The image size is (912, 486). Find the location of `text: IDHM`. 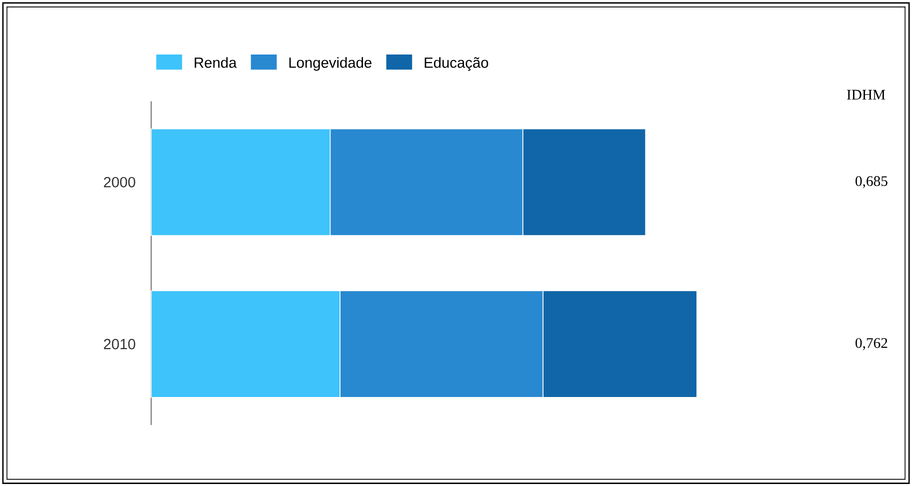

text: IDHM is located at coordinates (866, 95).